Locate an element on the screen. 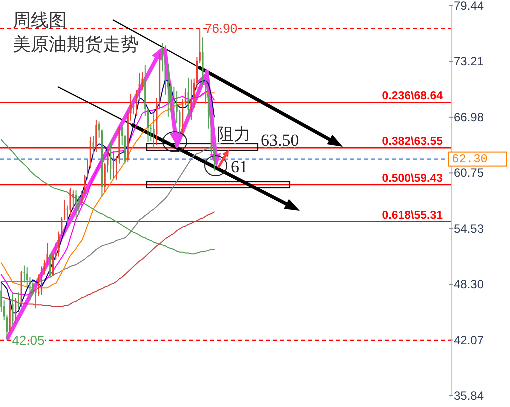 Image resolution: width=510 pixels, height=407 pixels. y-tick-label: 35.84 is located at coordinates (469, 396).